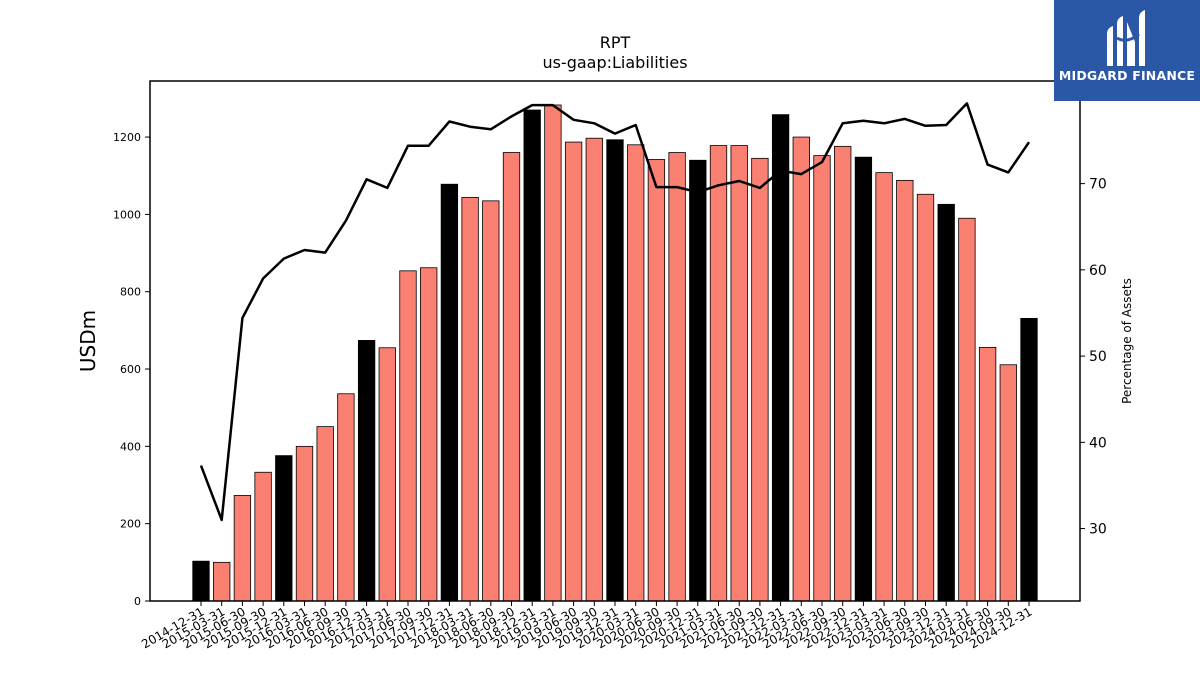 Image resolution: width=1200 pixels, height=675 pixels. Describe the element at coordinates (130, 524) in the screenshot. I see `y-tick-label: 200` at that location.